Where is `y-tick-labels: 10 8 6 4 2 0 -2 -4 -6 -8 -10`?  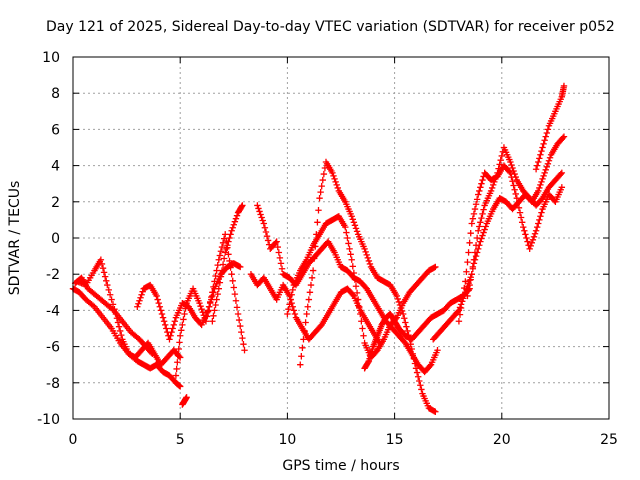 y-tick-labels: 10 8 6 4 2 0 -2 -4 -6 -8 -10 is located at coordinates (48, 239).